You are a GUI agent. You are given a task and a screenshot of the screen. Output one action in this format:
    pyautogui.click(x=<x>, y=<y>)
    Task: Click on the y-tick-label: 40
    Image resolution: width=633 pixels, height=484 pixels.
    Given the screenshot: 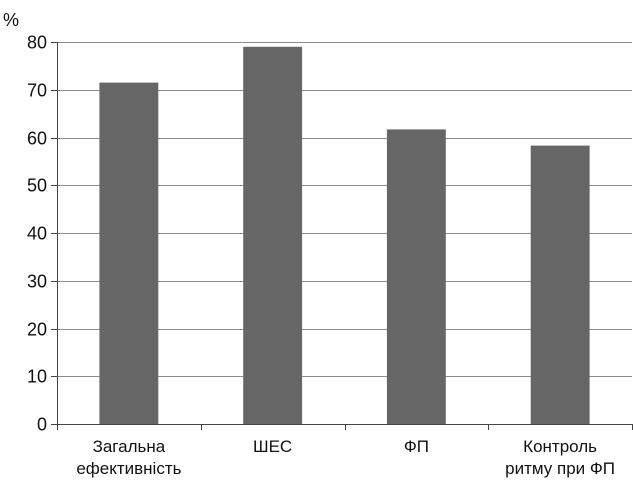 What is the action you would take?
    pyautogui.click(x=37, y=234)
    